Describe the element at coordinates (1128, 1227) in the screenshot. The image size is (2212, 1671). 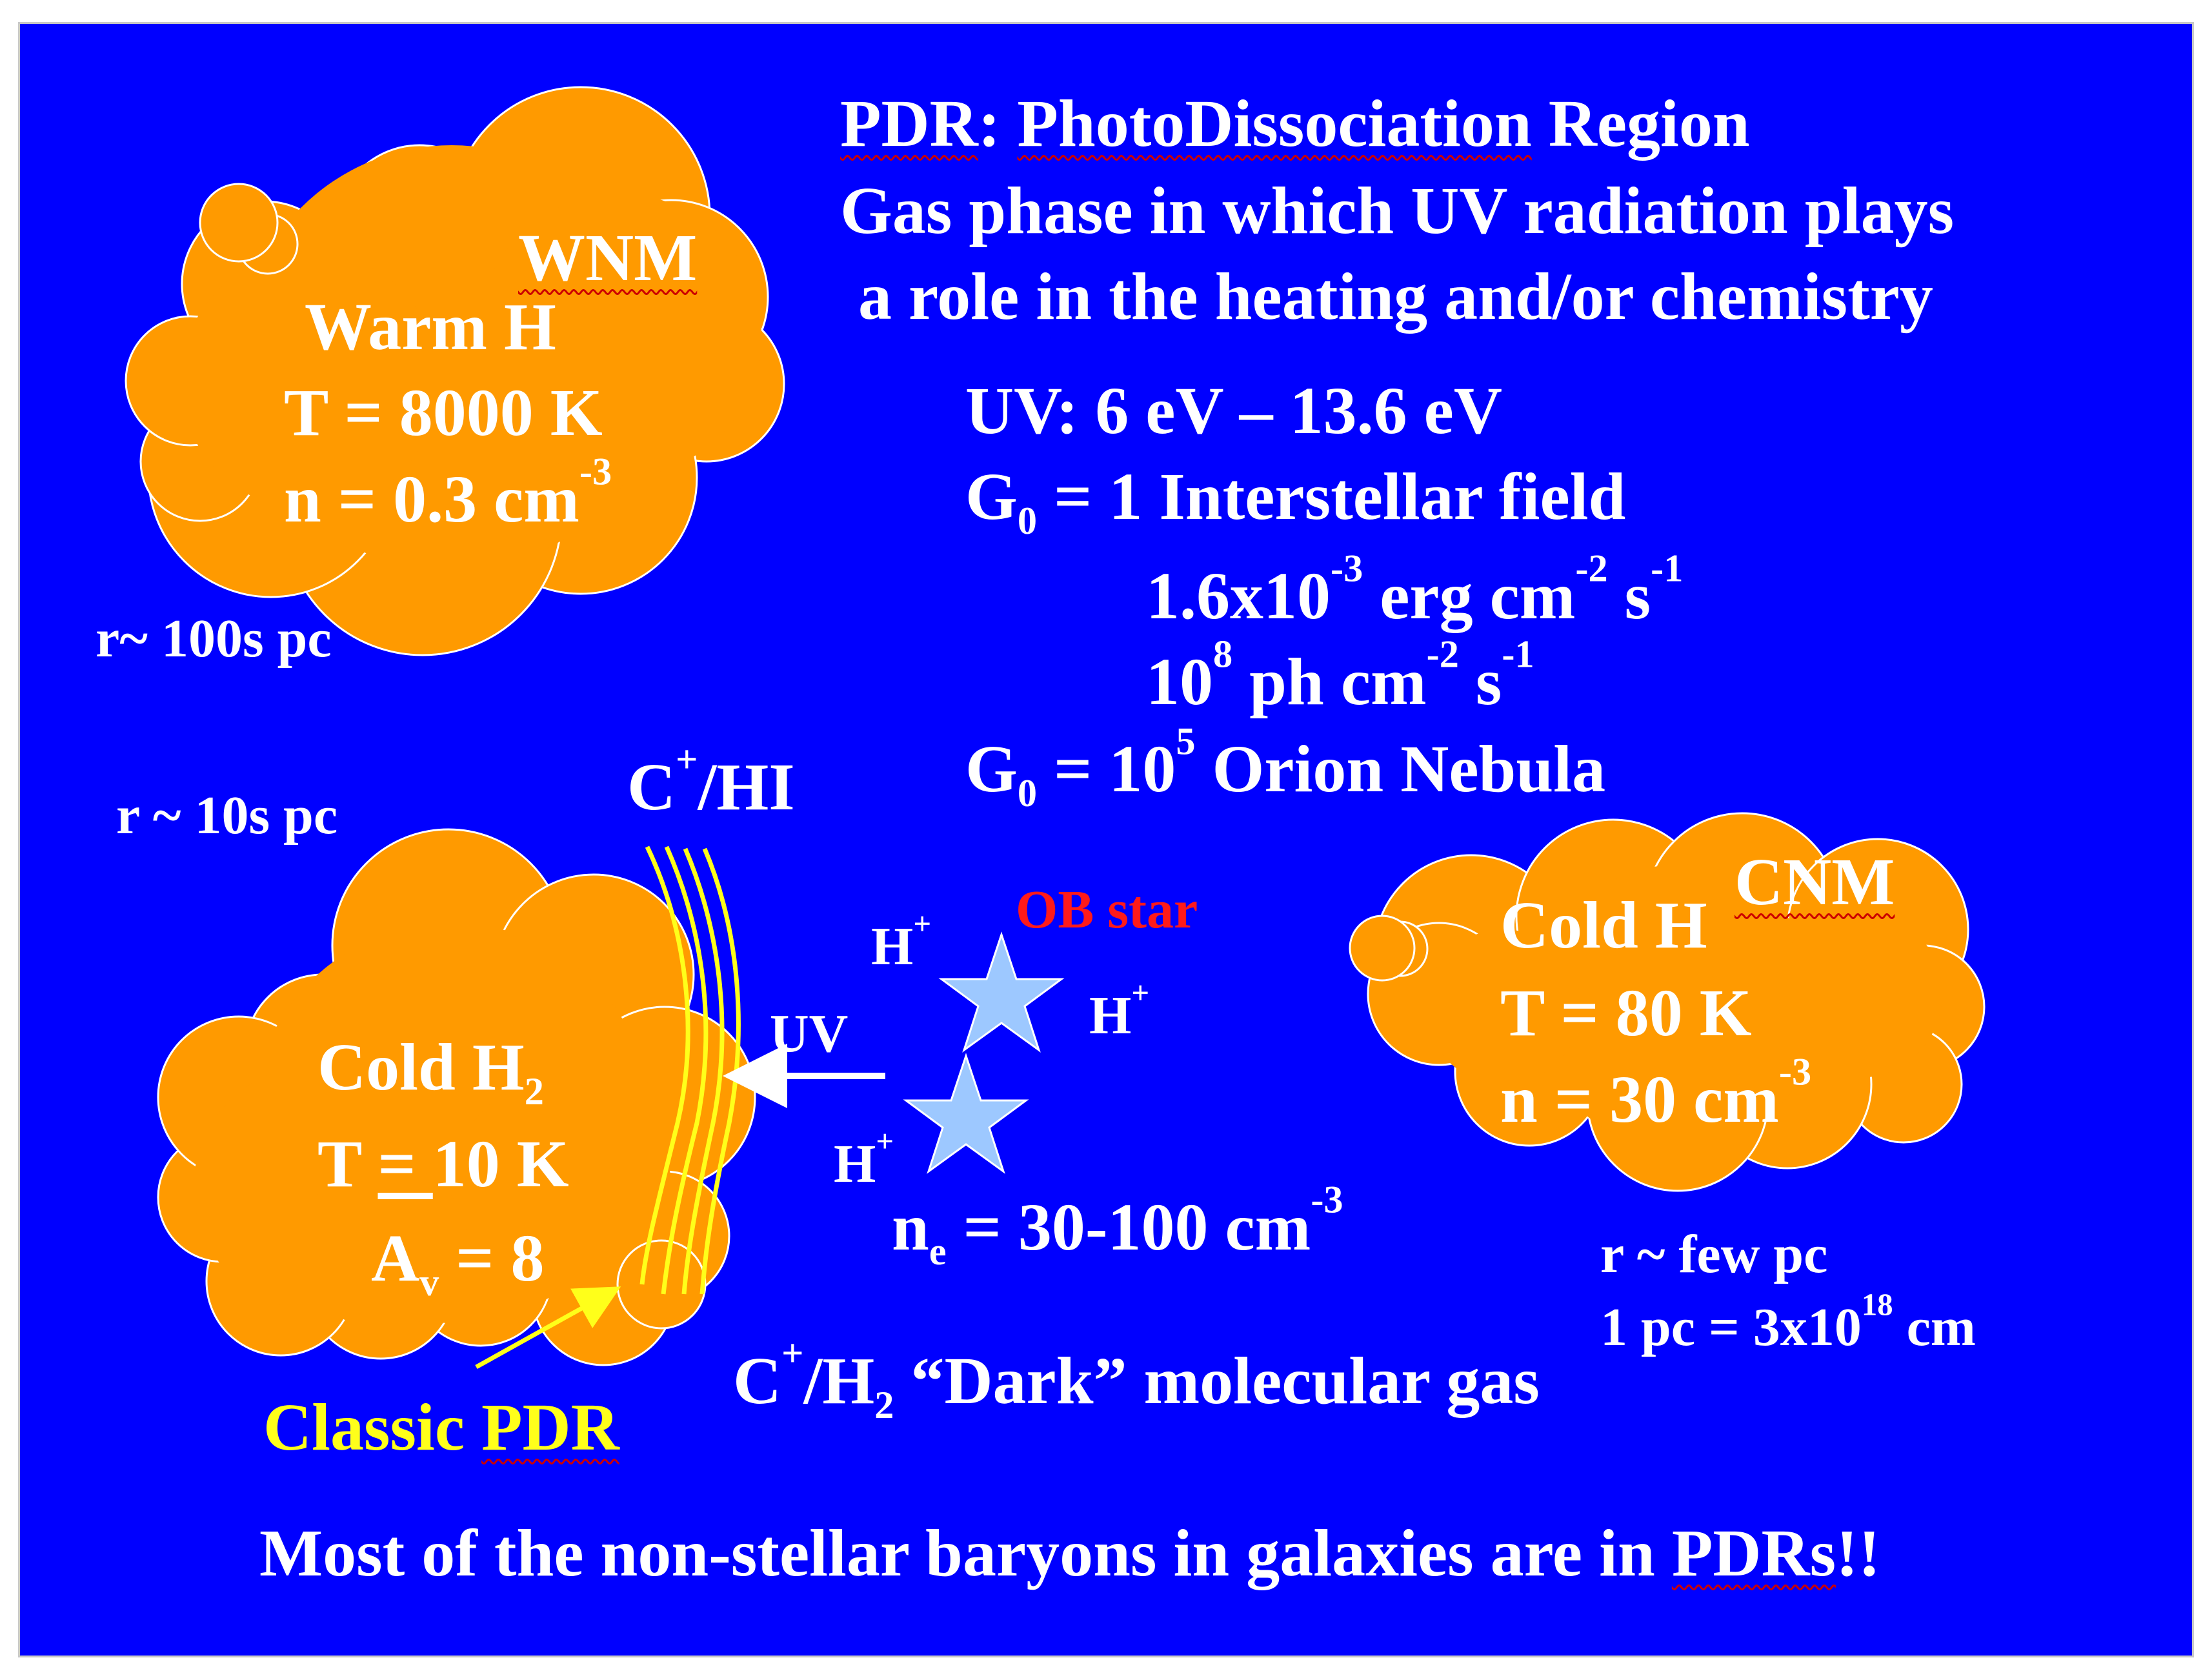
I see `electron-density-val: = 30-100 cm` at that location.